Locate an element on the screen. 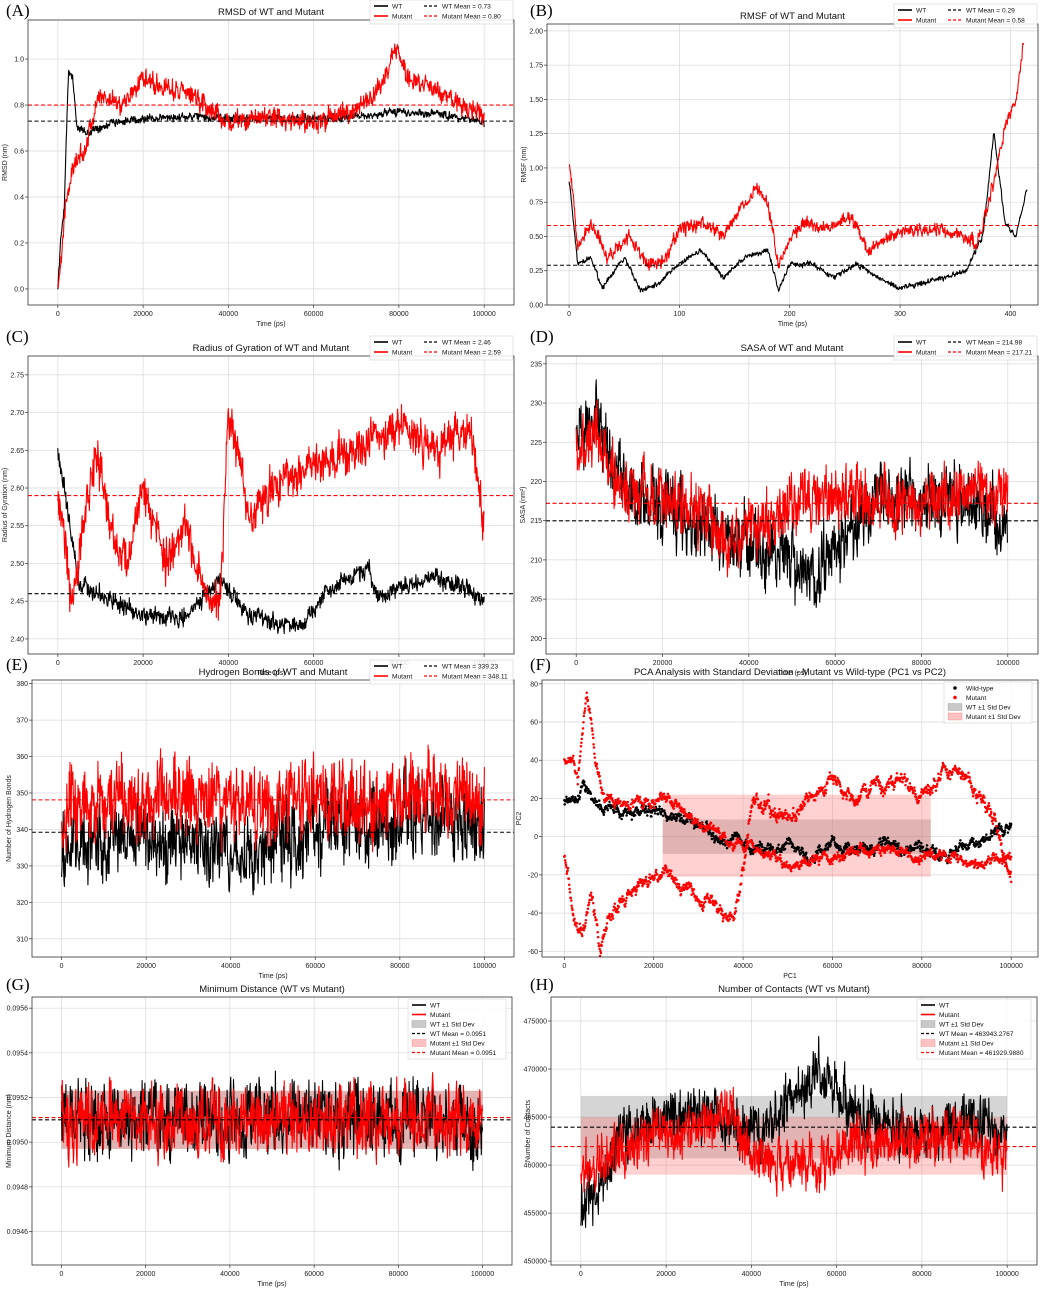 This screenshot has width=1045, height=1292. y-tick-label: 40 is located at coordinates (534, 761).